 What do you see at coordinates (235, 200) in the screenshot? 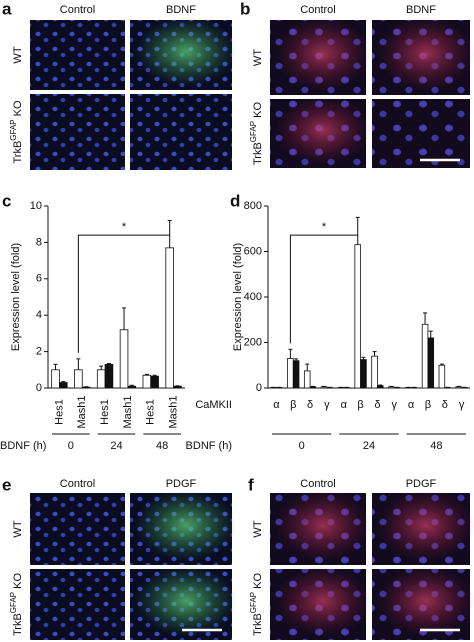
I see `panel-letter: d` at bounding box center [235, 200].